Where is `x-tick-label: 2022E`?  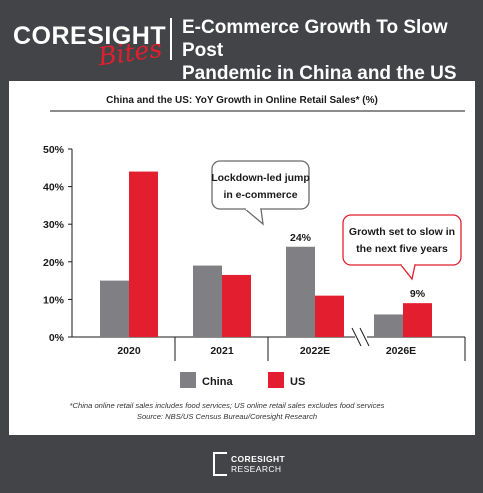
x-tick-label: 2022E is located at coordinates (315, 351).